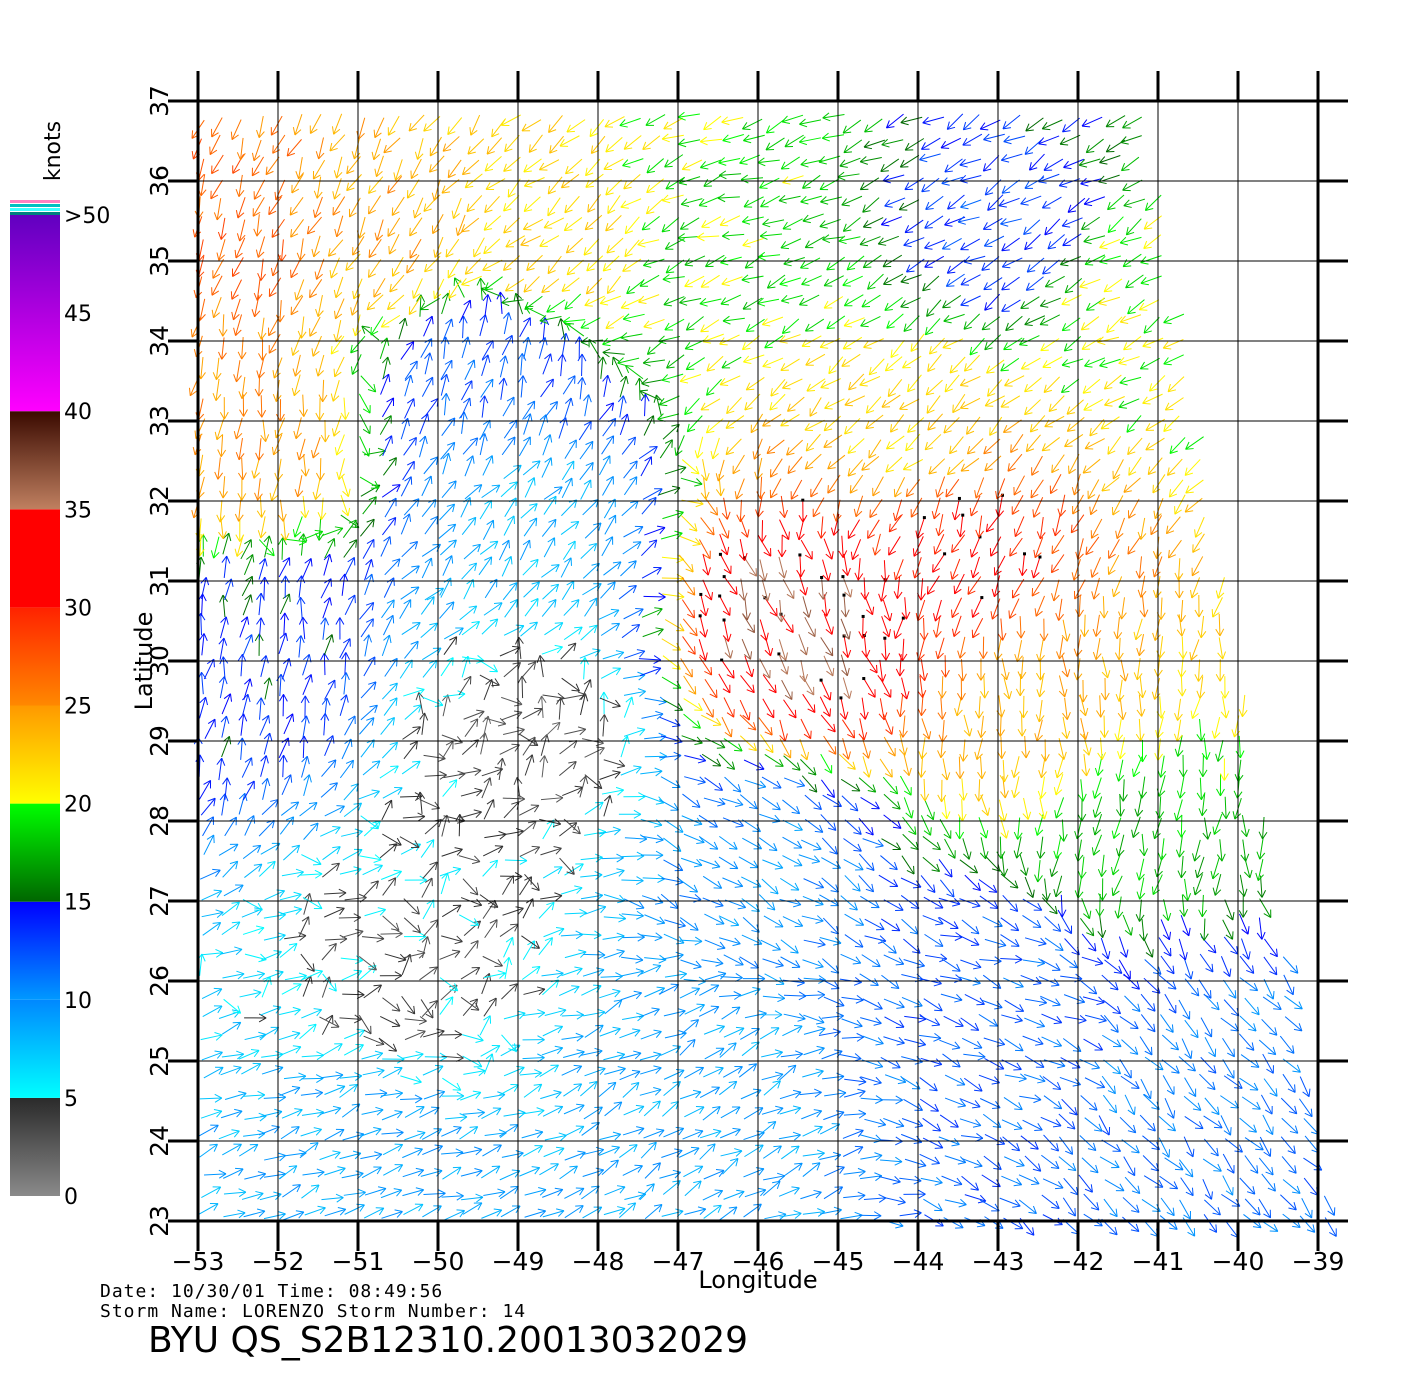 This screenshot has width=1420, height=1400. What do you see at coordinates (159, 501) in the screenshot?
I see `latitude-tick-label: 32` at bounding box center [159, 501].